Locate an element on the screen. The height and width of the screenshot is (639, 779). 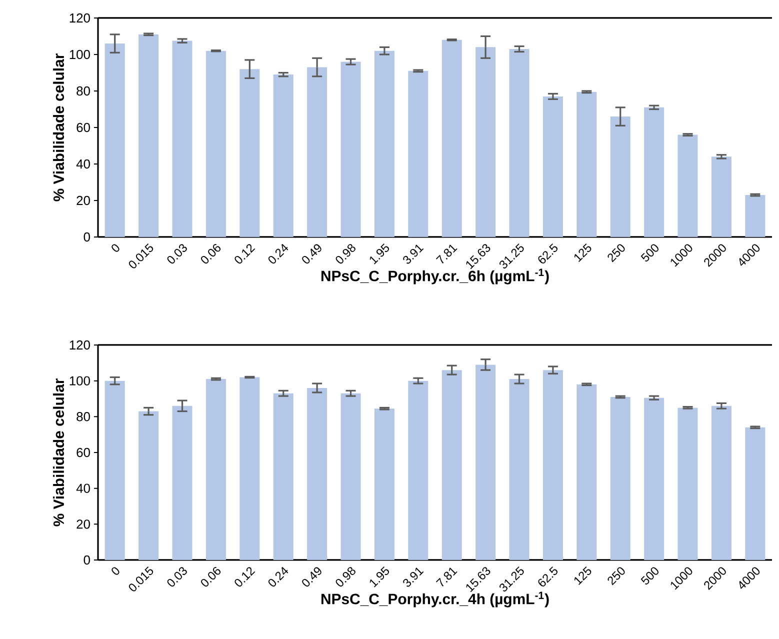
x-axis-title: NPsC_C_Porphy.cr._4h (µgmL$^{-1}$) is located at coordinates (435, 600).